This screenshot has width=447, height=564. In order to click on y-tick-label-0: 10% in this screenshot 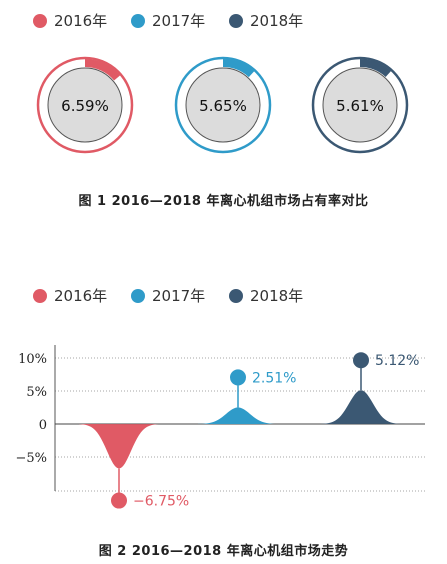, I will do `click(32, 359)`.